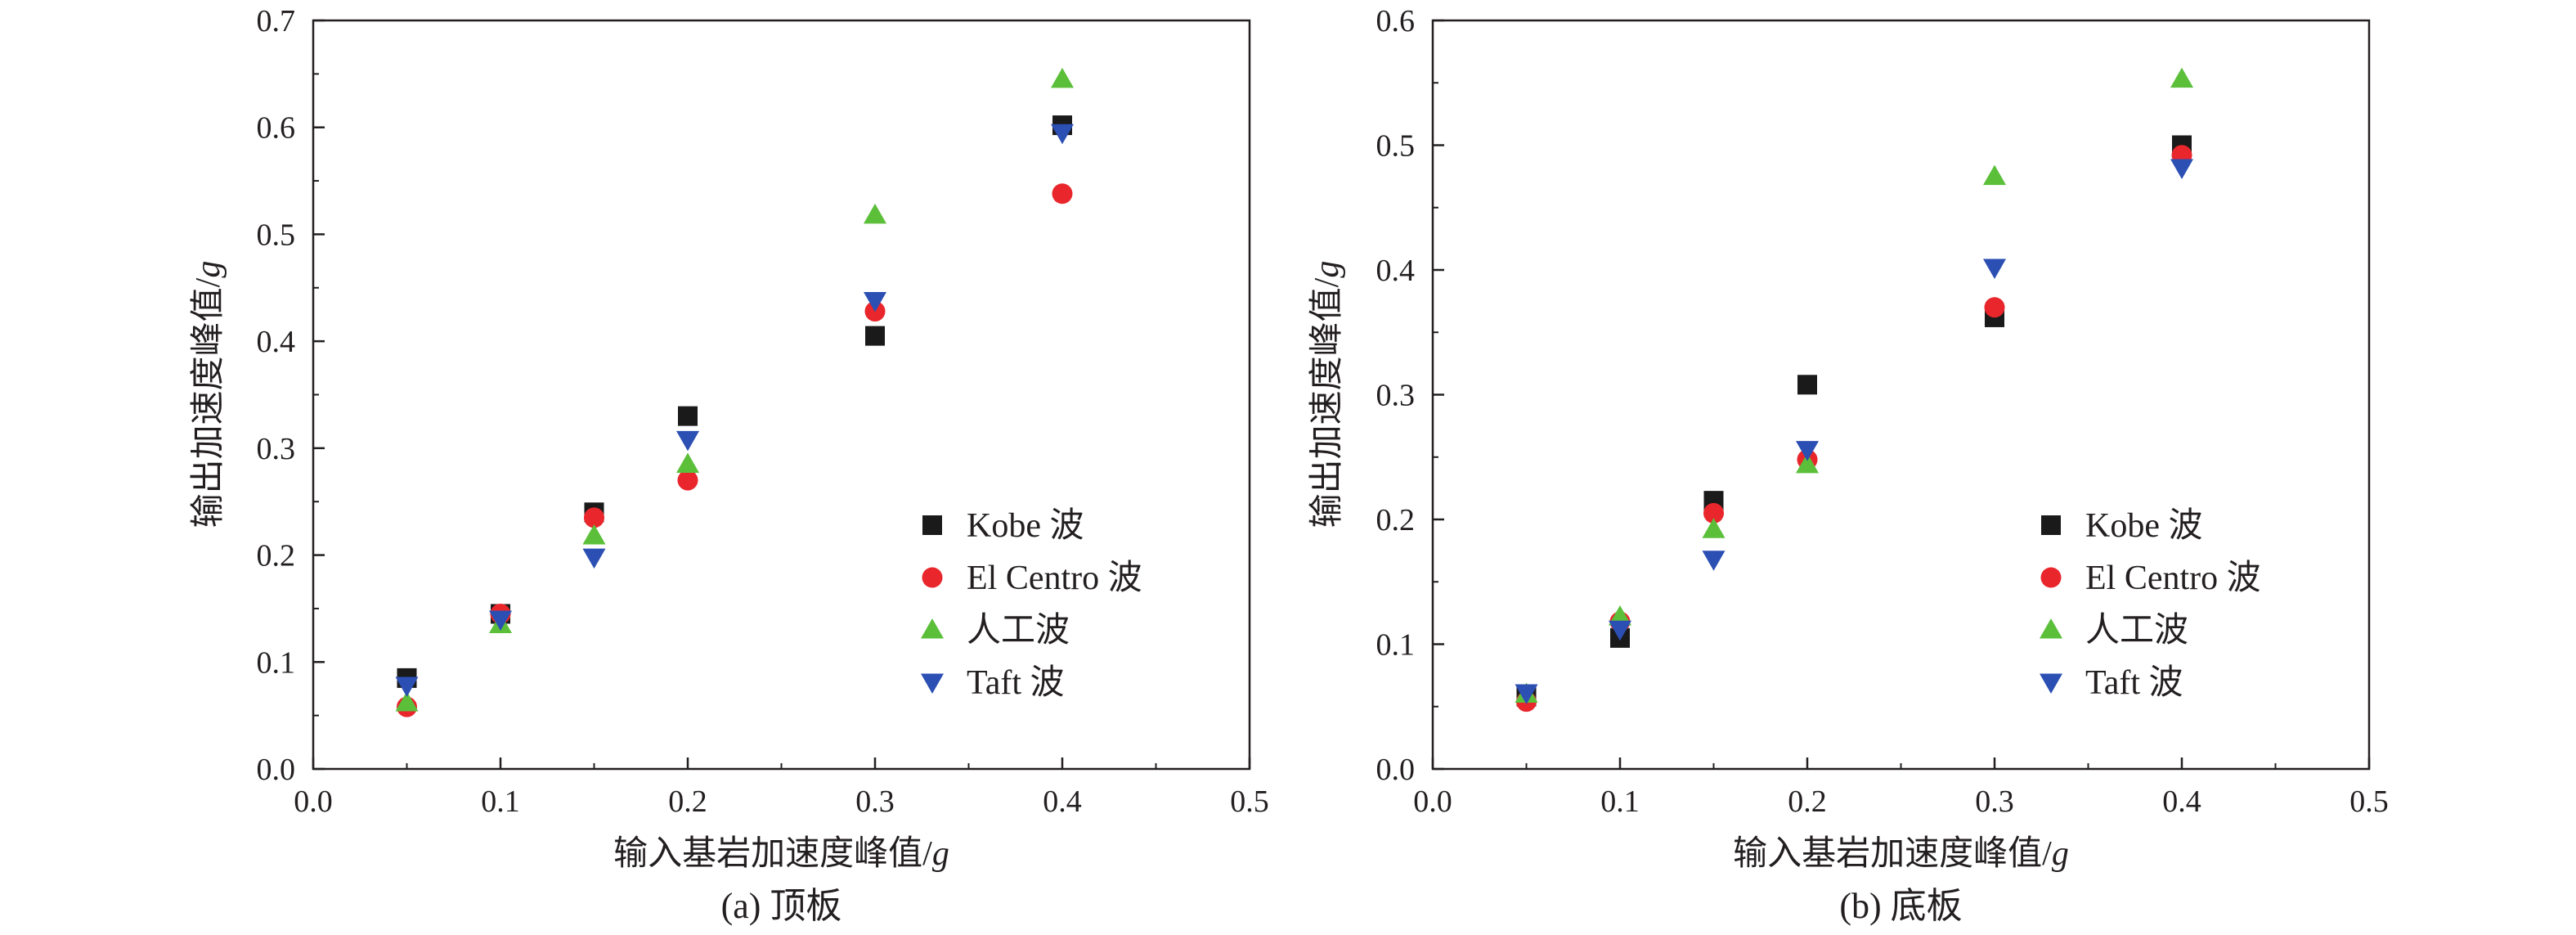  I want to click on caption-b: (b) 底板, so click(1900, 906).